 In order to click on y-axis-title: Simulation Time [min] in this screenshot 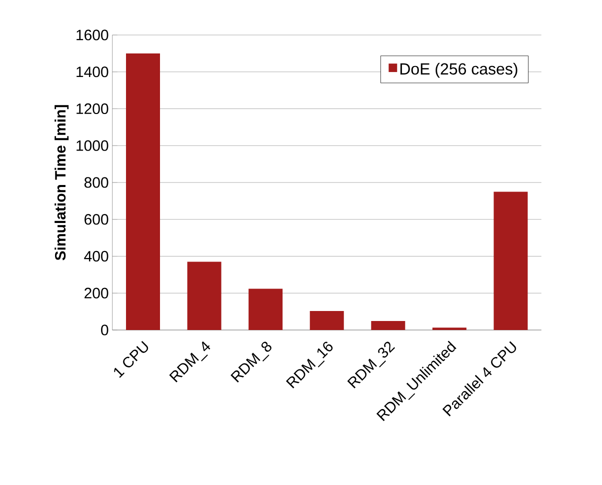, I will do `click(61, 182)`.